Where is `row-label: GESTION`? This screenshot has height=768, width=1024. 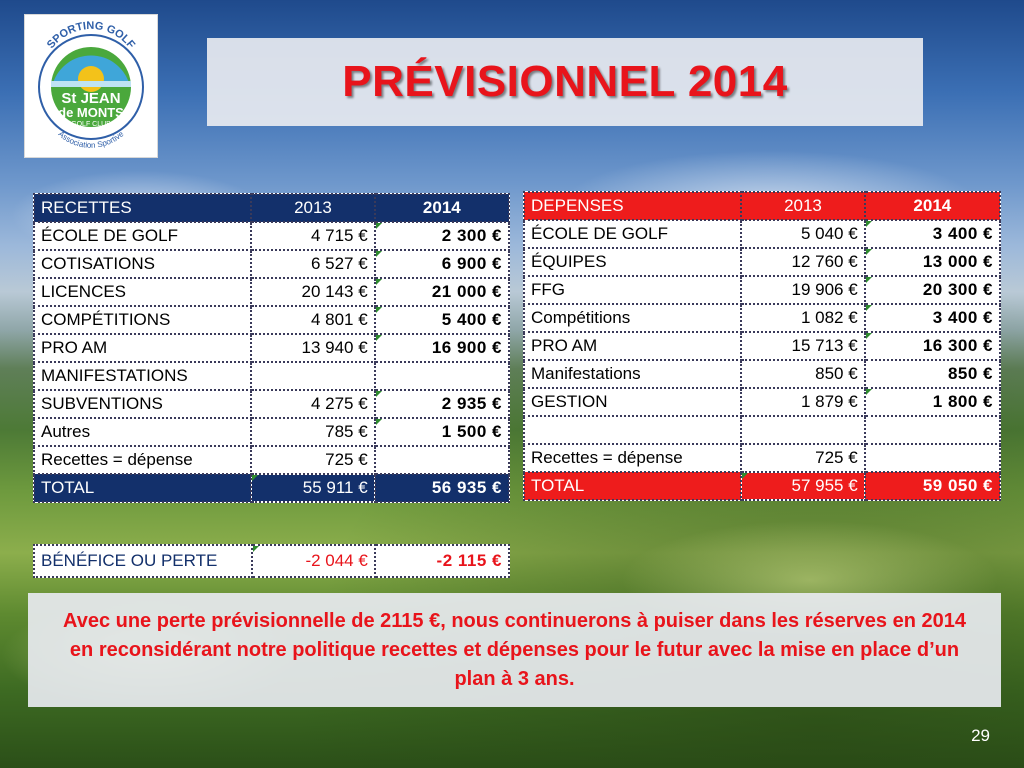 row-label: GESTION is located at coordinates (632, 402).